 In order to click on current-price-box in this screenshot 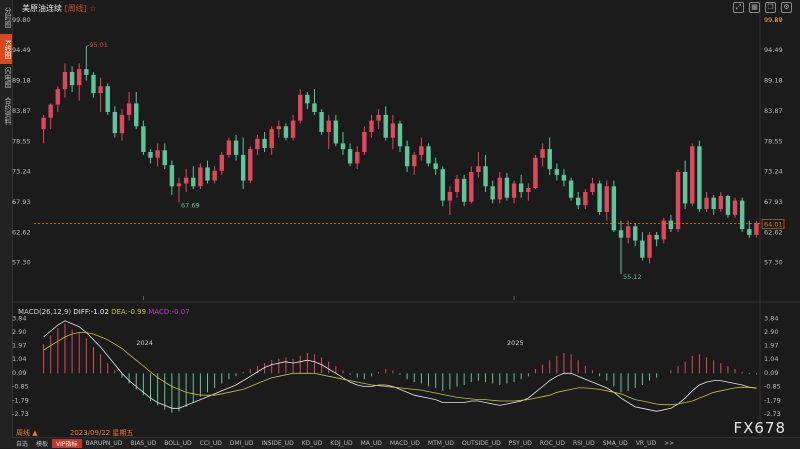, I will do `click(773, 224)`.